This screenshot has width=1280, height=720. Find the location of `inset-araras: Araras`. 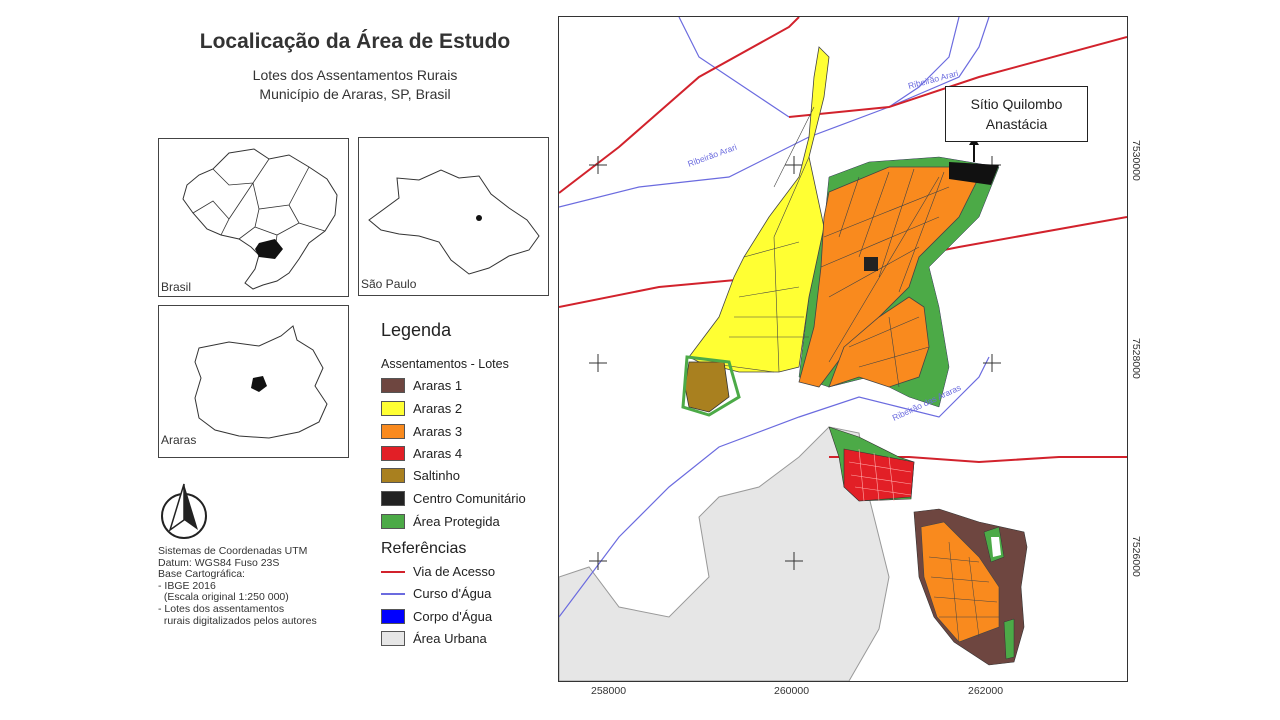

inset-araras: Araras is located at coordinates (253, 381).